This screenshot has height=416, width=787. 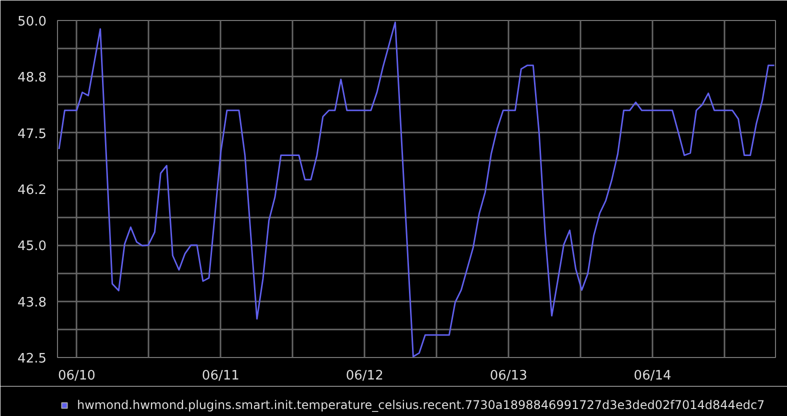 I want to click on legend-label: hwmond.hwmond.plugins.smart.init.temperature_celsius.recent.7730a1898846991727d3e3ded02f7014d844edc7, so click(x=421, y=405).